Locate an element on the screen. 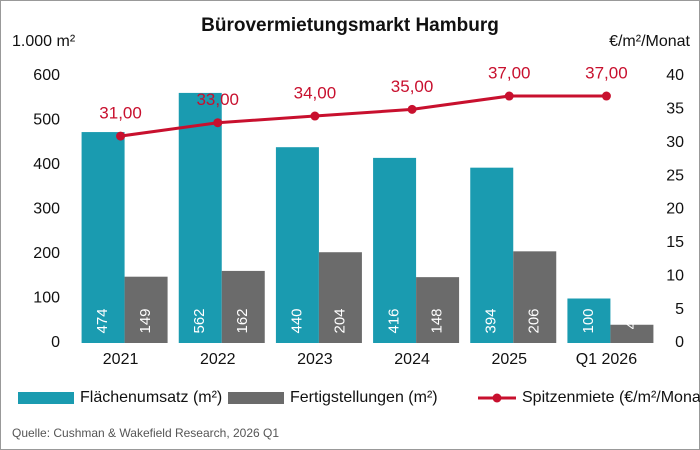 Image resolution: width=700 pixels, height=450 pixels. bar-value-label: 149 is located at coordinates (145, 320).